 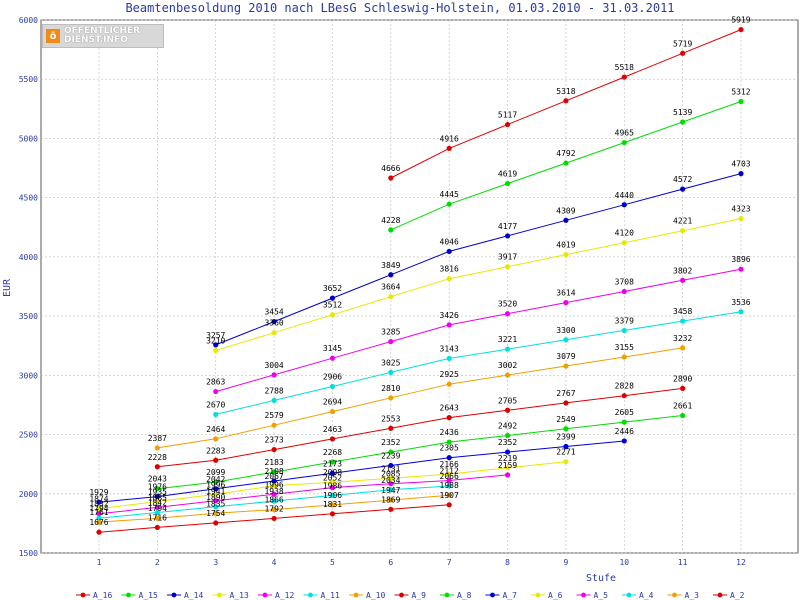 What do you see at coordinates (390, 474) in the screenshot?
I see `data-label: 2085` at bounding box center [390, 474].